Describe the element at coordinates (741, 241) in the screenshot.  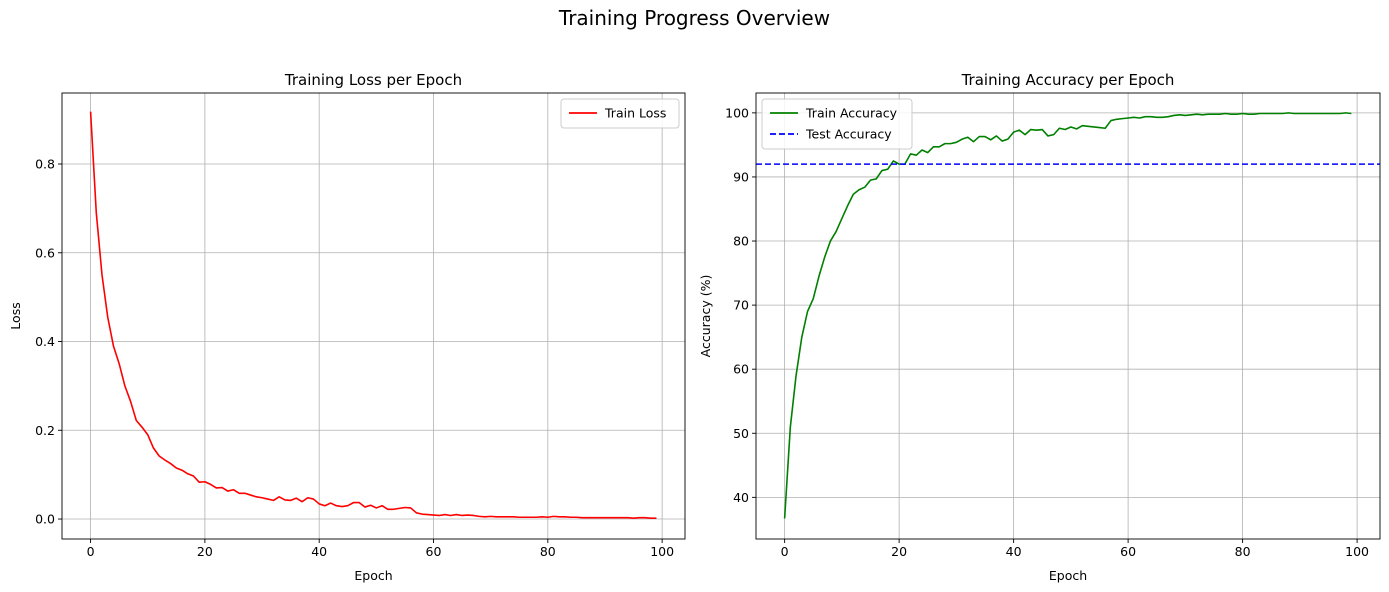
I see `y-tick-label: 80` at that location.